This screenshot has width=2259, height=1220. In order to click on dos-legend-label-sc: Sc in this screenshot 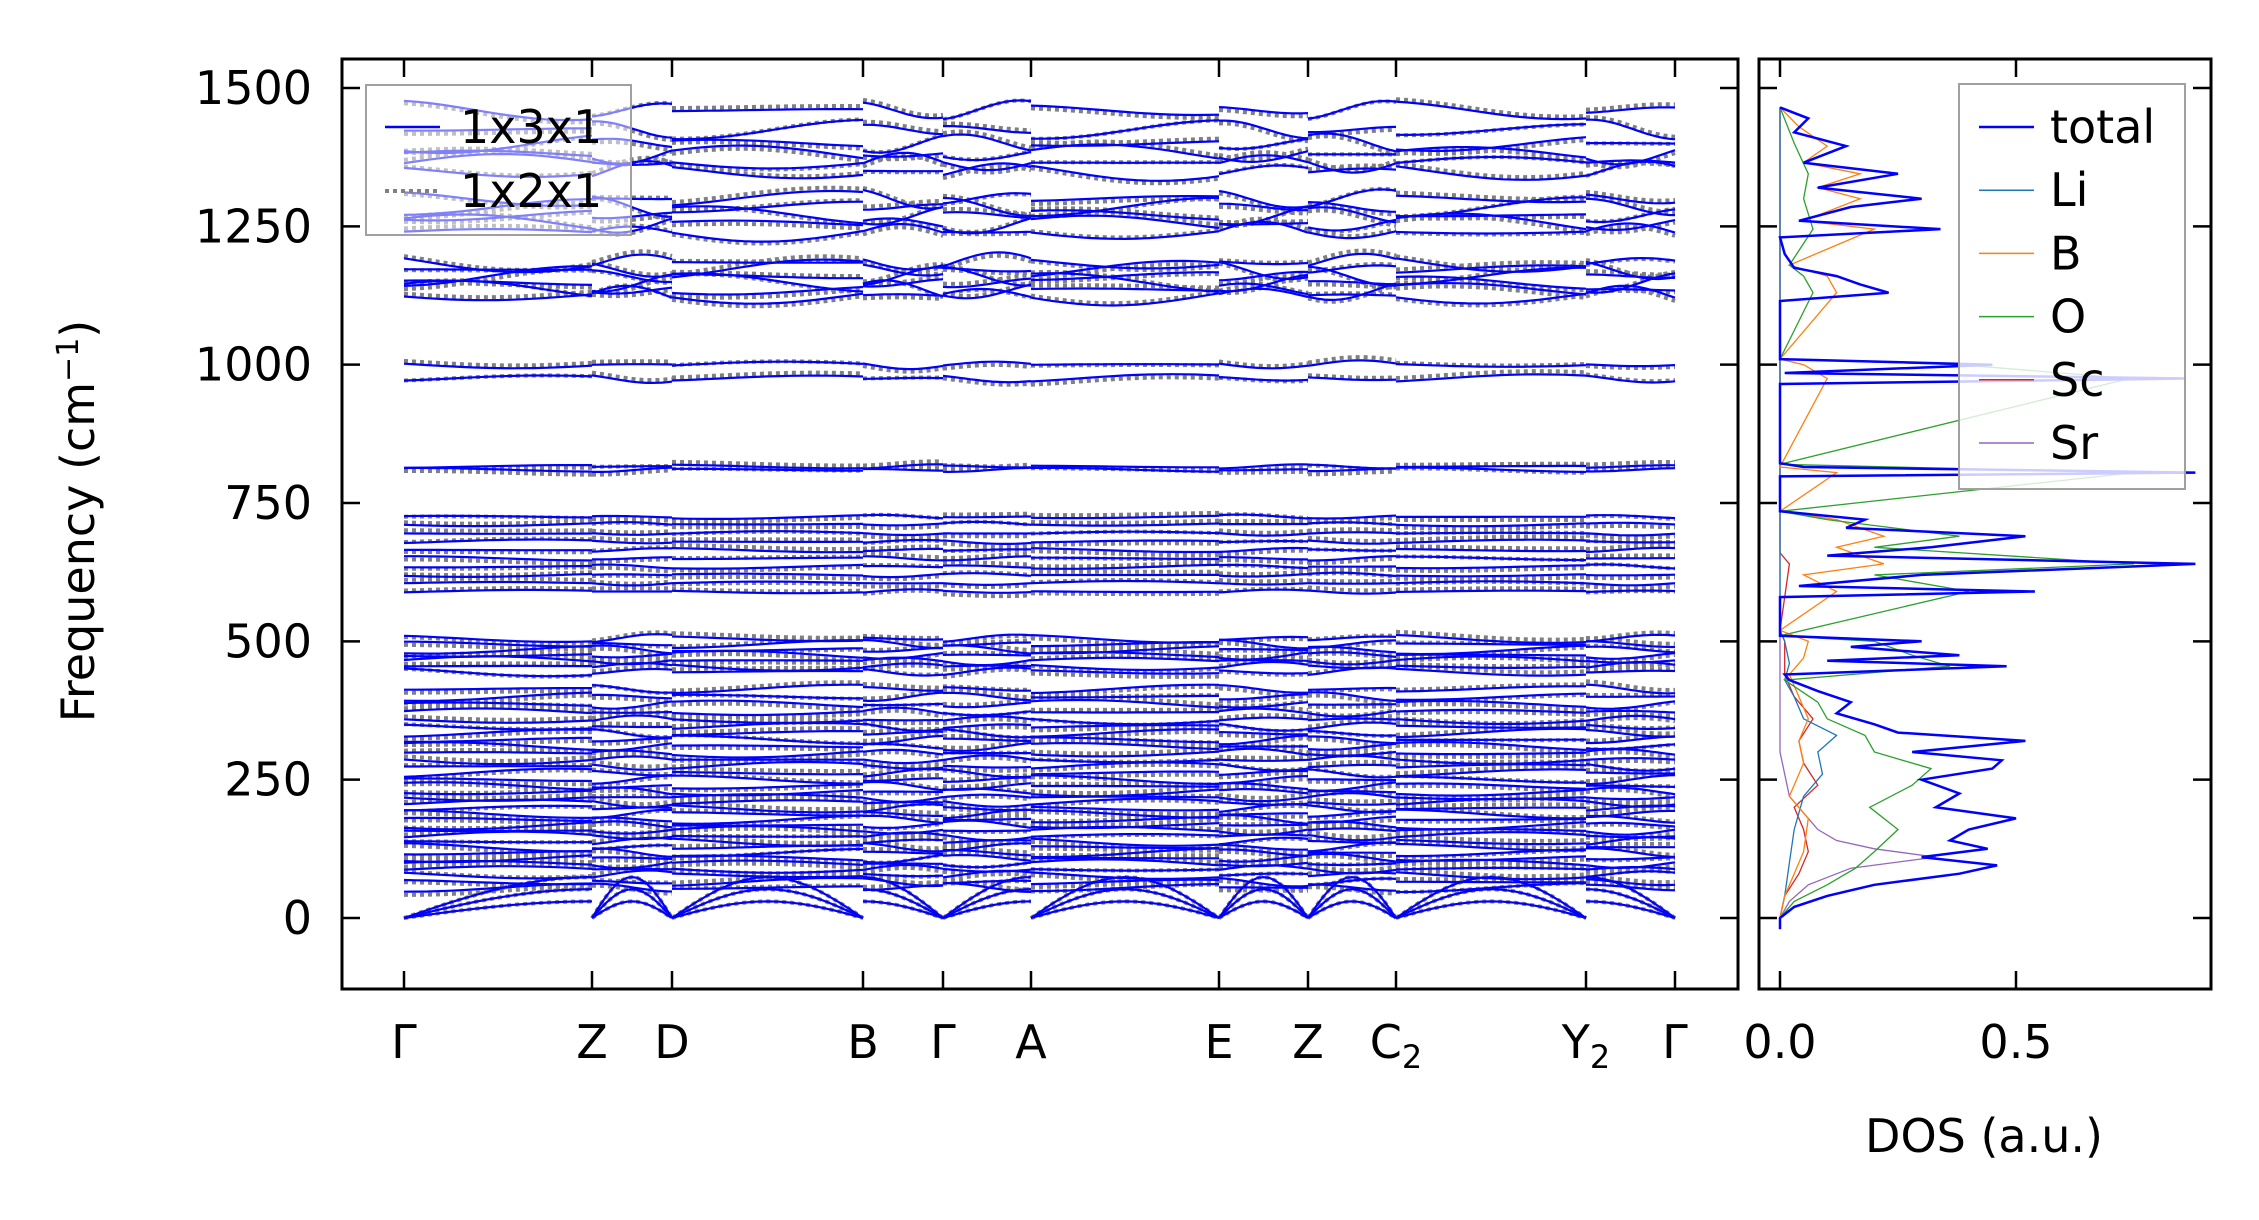, I will do `click(2077, 380)`.